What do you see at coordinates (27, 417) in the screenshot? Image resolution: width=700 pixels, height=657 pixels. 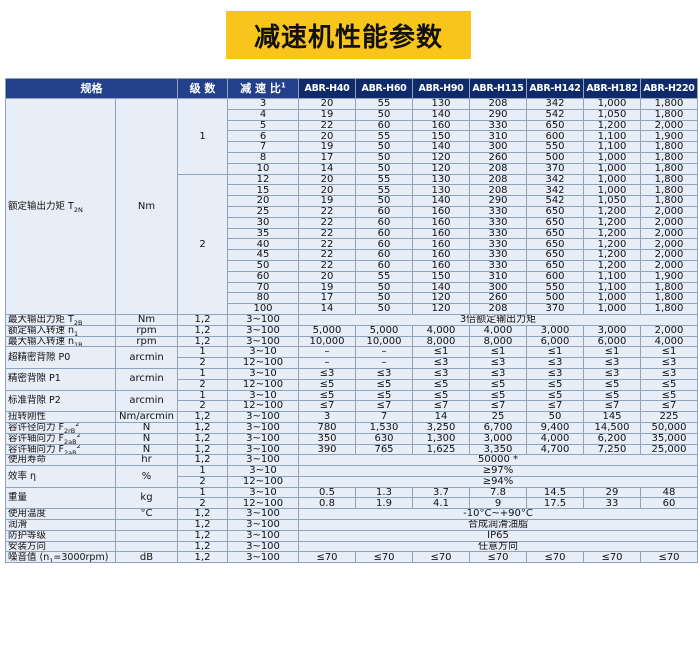 I see `param-label-text: 扭转刚性` at bounding box center [27, 417].